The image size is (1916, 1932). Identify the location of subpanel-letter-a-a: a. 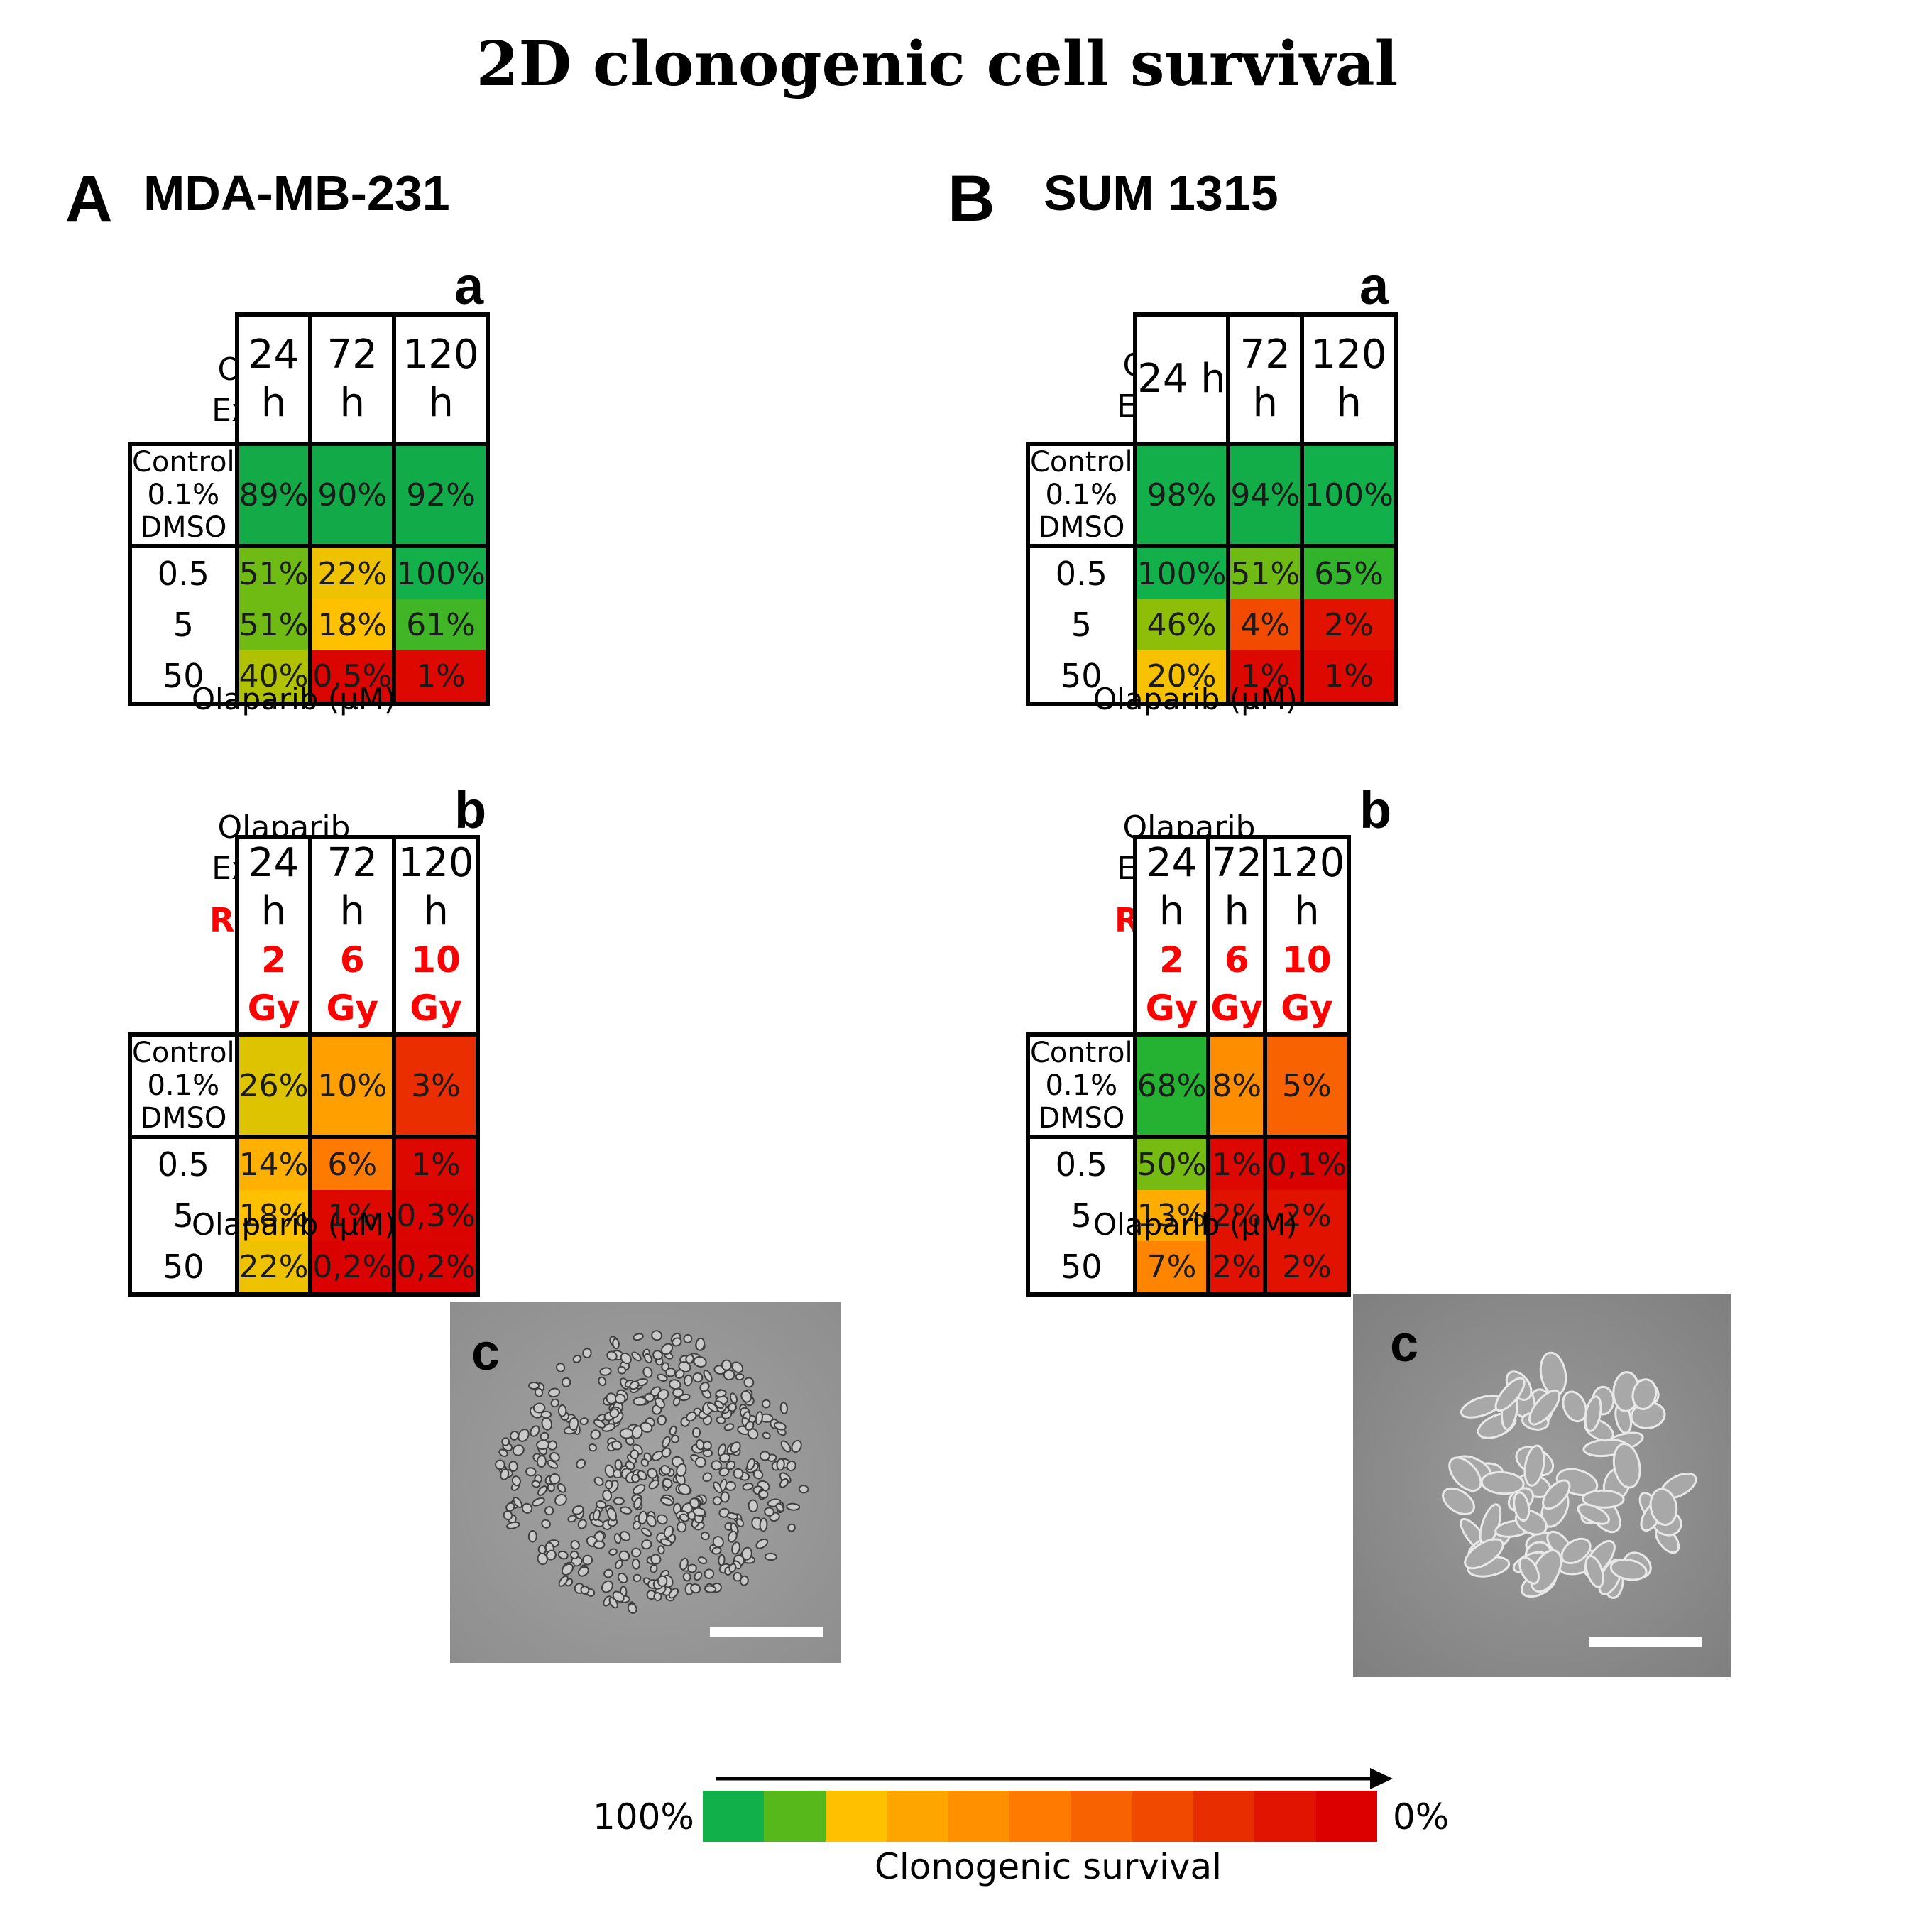
(469, 285).